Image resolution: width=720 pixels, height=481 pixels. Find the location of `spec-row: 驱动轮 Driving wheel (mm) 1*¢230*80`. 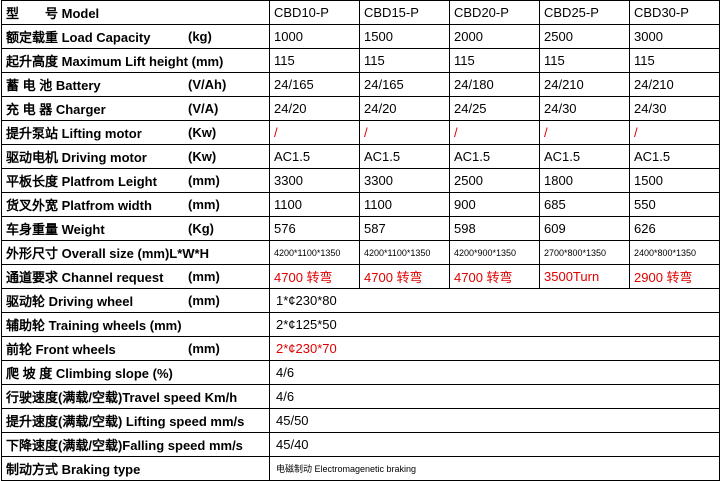

spec-row: 驱动轮 Driving wheel (mm) 1*¢230*80 is located at coordinates (360, 300).